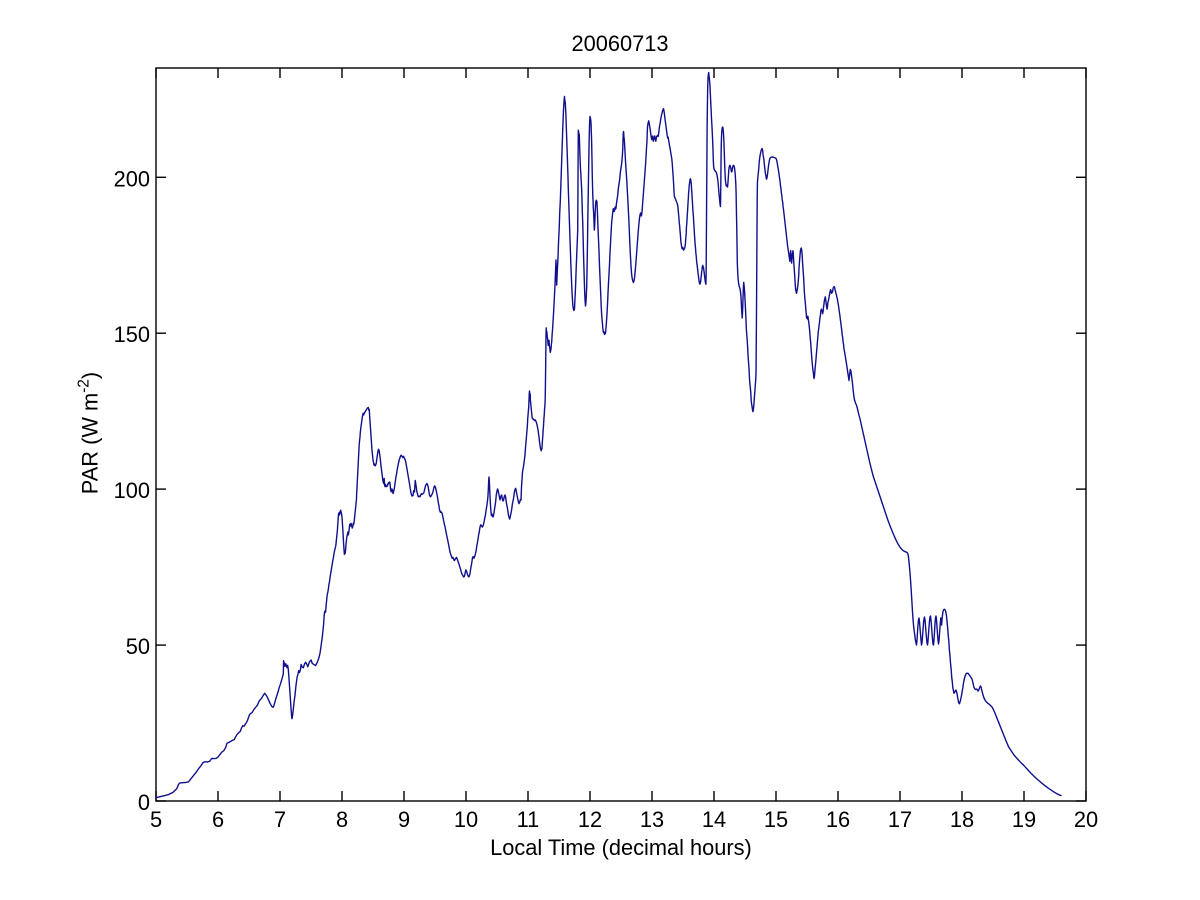  I want to click on svg-text: 14, so click(714, 819).